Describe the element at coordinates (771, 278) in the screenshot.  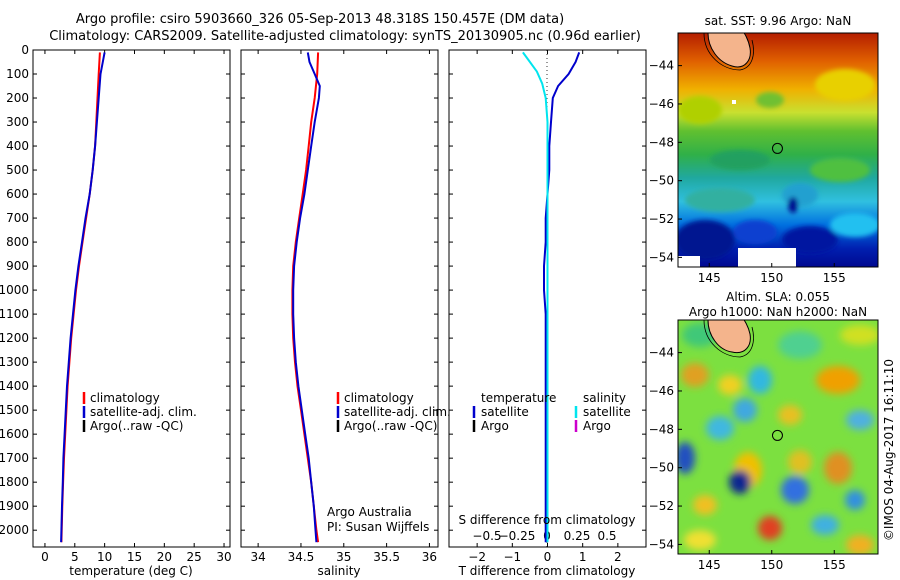
I see `map-x-tick-label: 150` at that location.